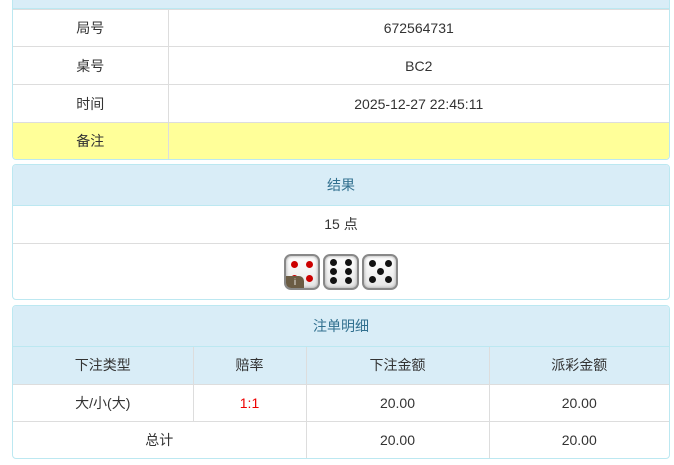 Image resolution: width=674 pixels, height=465 pixels. Describe the element at coordinates (90, 28) in the screenshot. I see `label: 局号` at that location.